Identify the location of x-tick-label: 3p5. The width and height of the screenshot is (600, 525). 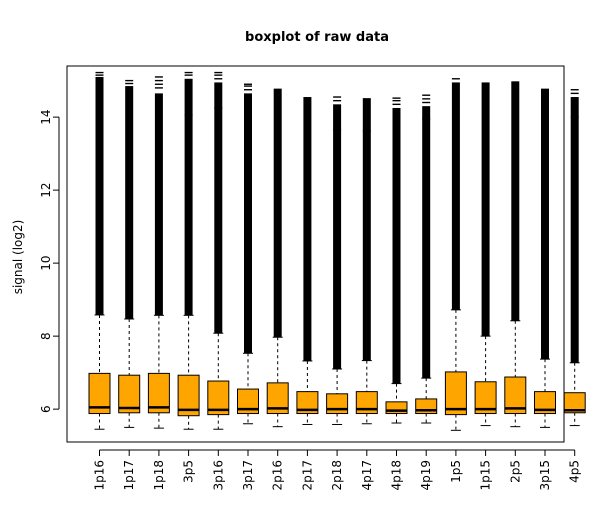
(189, 471).